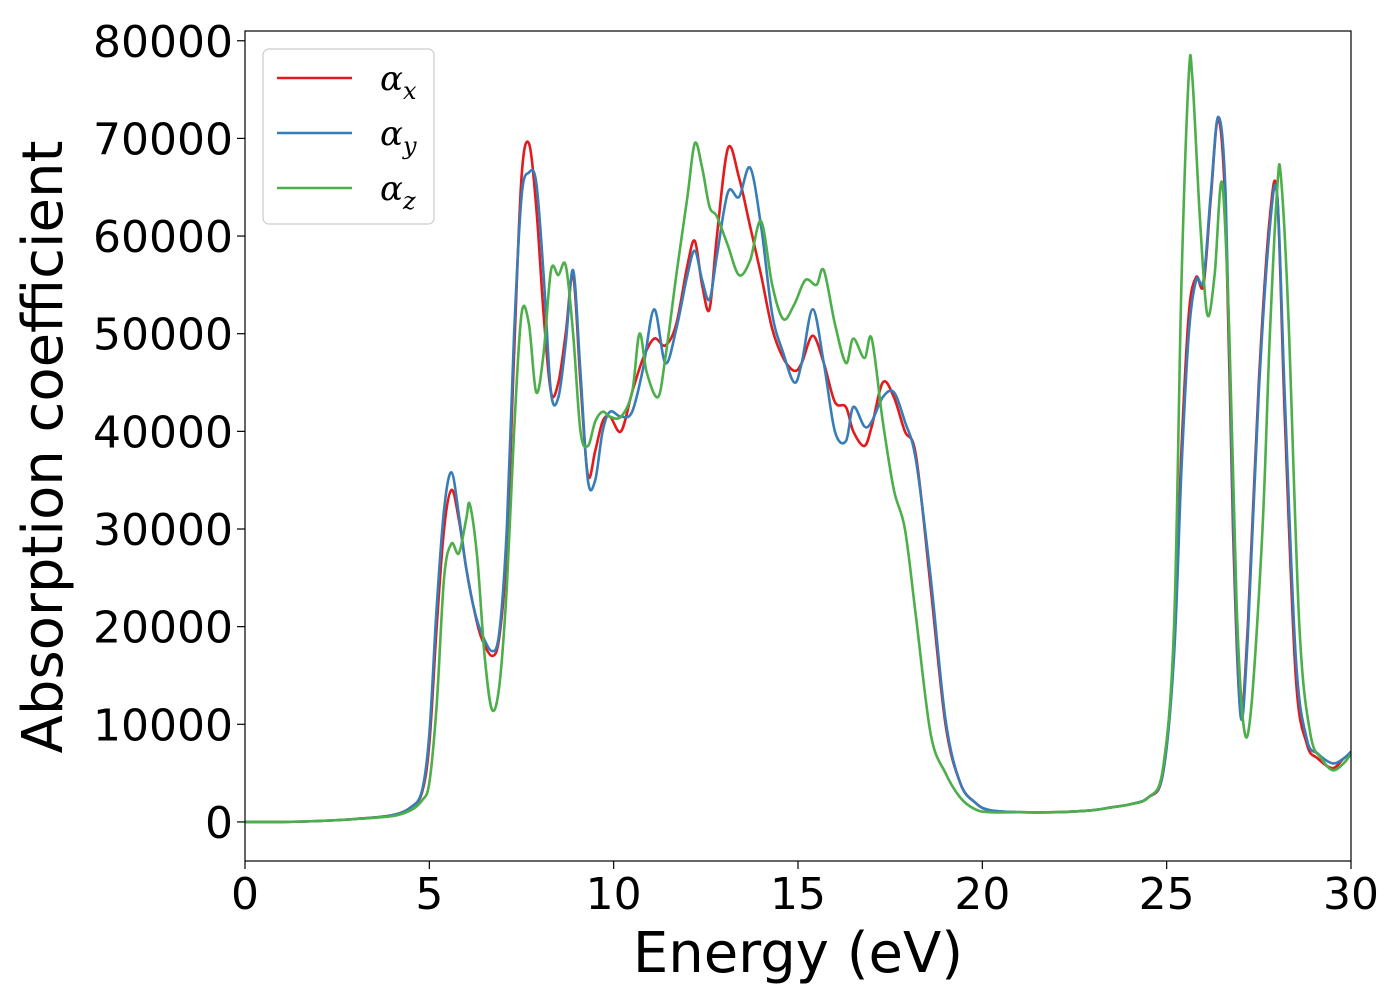  What do you see at coordinates (982, 894) in the screenshot?
I see `x-tick-label: 20` at bounding box center [982, 894].